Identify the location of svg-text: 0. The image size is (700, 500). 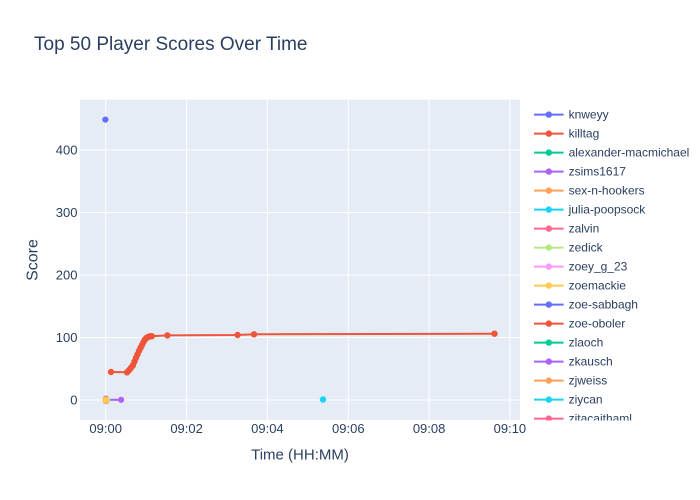
(73, 400).